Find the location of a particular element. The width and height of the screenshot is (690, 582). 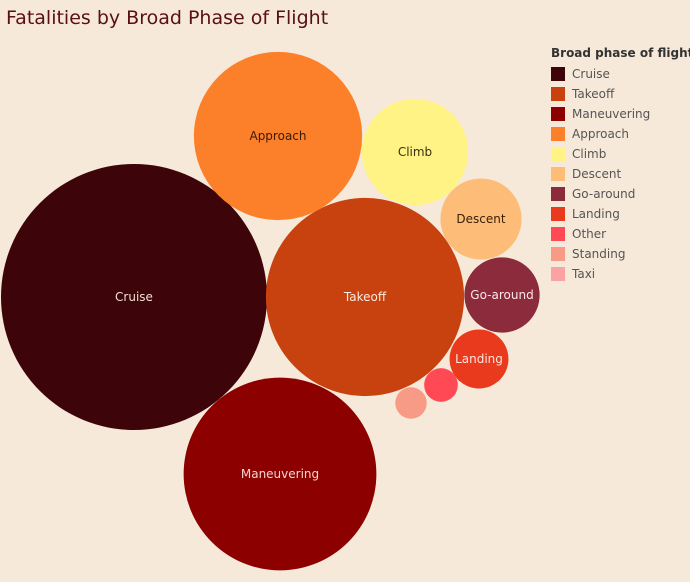

legend-item-go-around: Go-around is located at coordinates (620, 194).